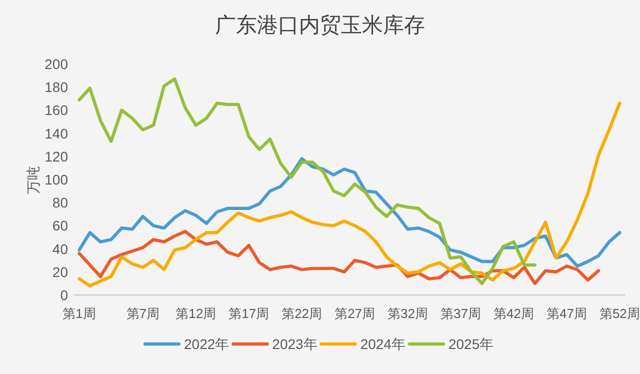 The height and width of the screenshot is (374, 640). Describe the element at coordinates (56, 133) in the screenshot. I see `y-tick-label: 140` at that location.